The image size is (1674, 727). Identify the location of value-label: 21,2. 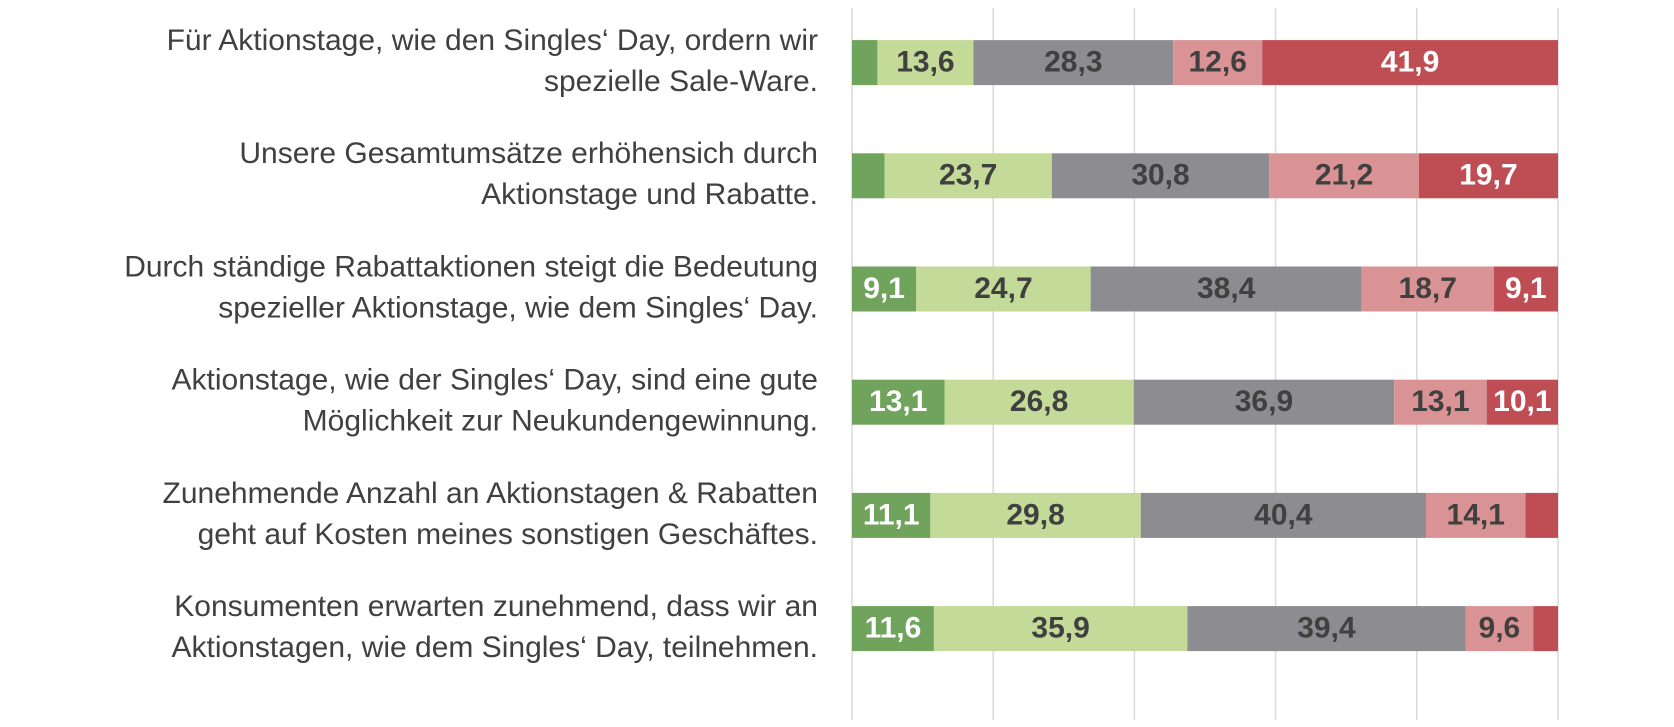
(1344, 175).